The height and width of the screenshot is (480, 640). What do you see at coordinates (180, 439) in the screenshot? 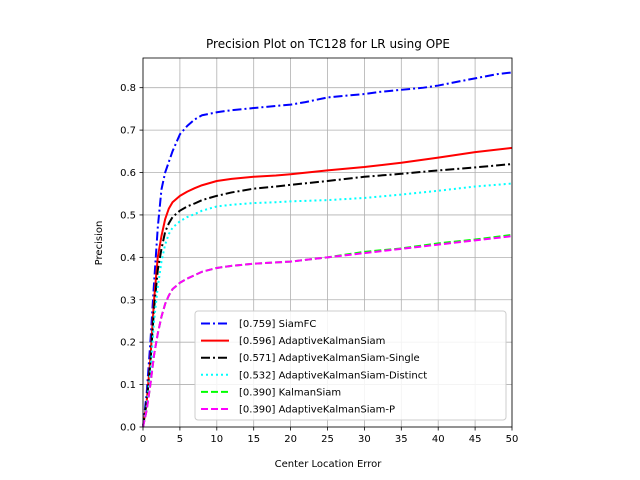
I see `x-tick-label: 5` at bounding box center [180, 439].